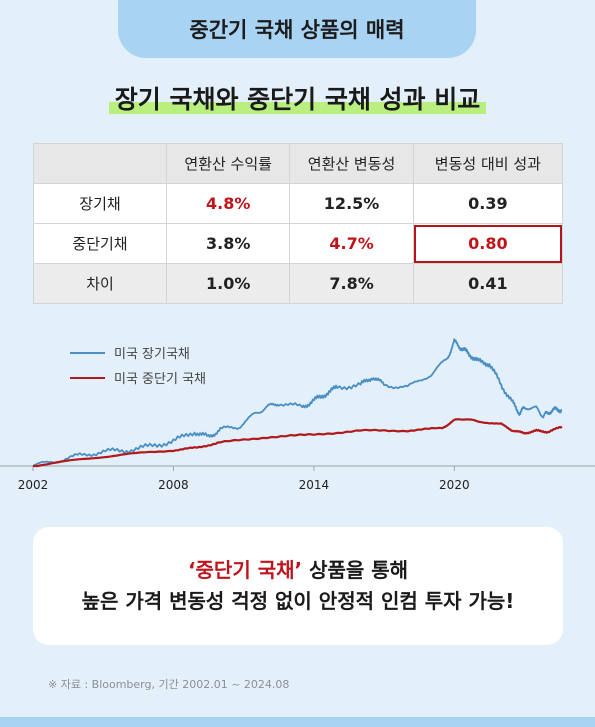  What do you see at coordinates (228, 203) in the screenshot?
I see `table-cell: 4.8%` at bounding box center [228, 203].